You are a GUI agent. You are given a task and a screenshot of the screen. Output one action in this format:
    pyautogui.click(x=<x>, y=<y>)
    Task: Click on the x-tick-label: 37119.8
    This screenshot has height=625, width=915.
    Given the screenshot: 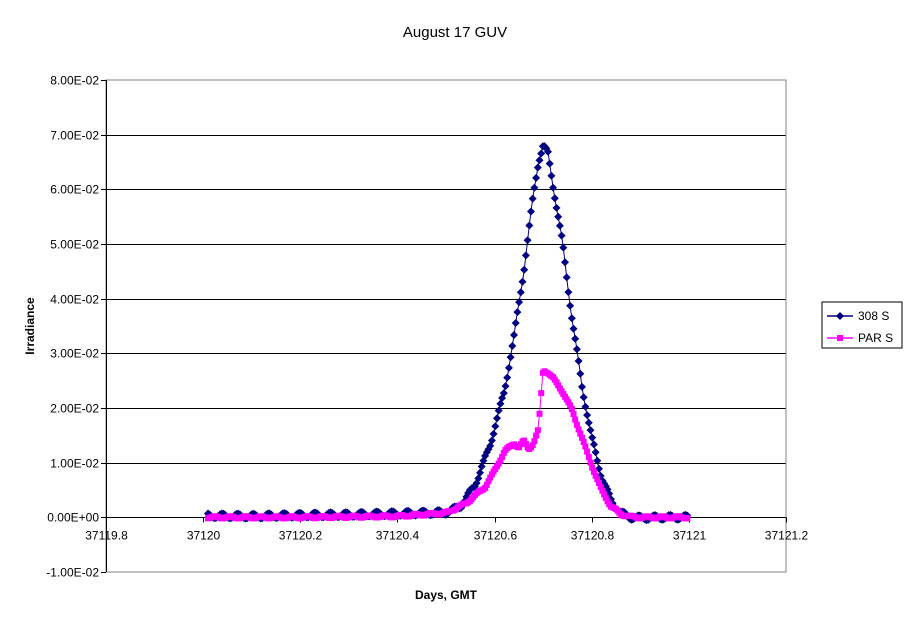 What is the action you would take?
    pyautogui.click(x=106, y=536)
    